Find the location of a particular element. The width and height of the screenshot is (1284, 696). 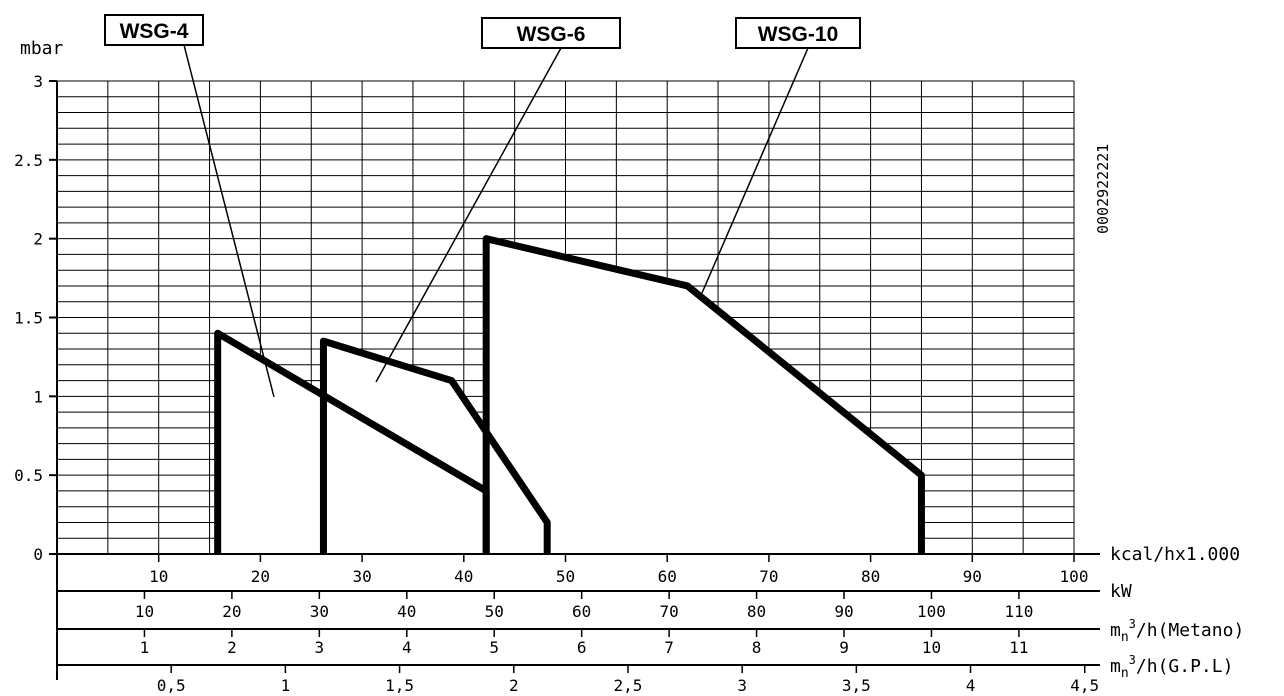

x-tick-label-kcal: 30 is located at coordinates (361, 576).